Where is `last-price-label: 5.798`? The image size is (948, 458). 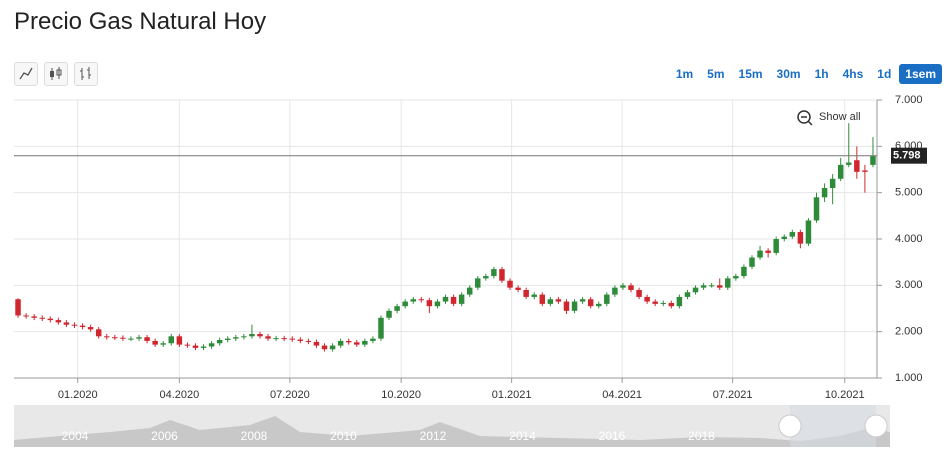 last-price-label: 5.798 is located at coordinates (907, 156).